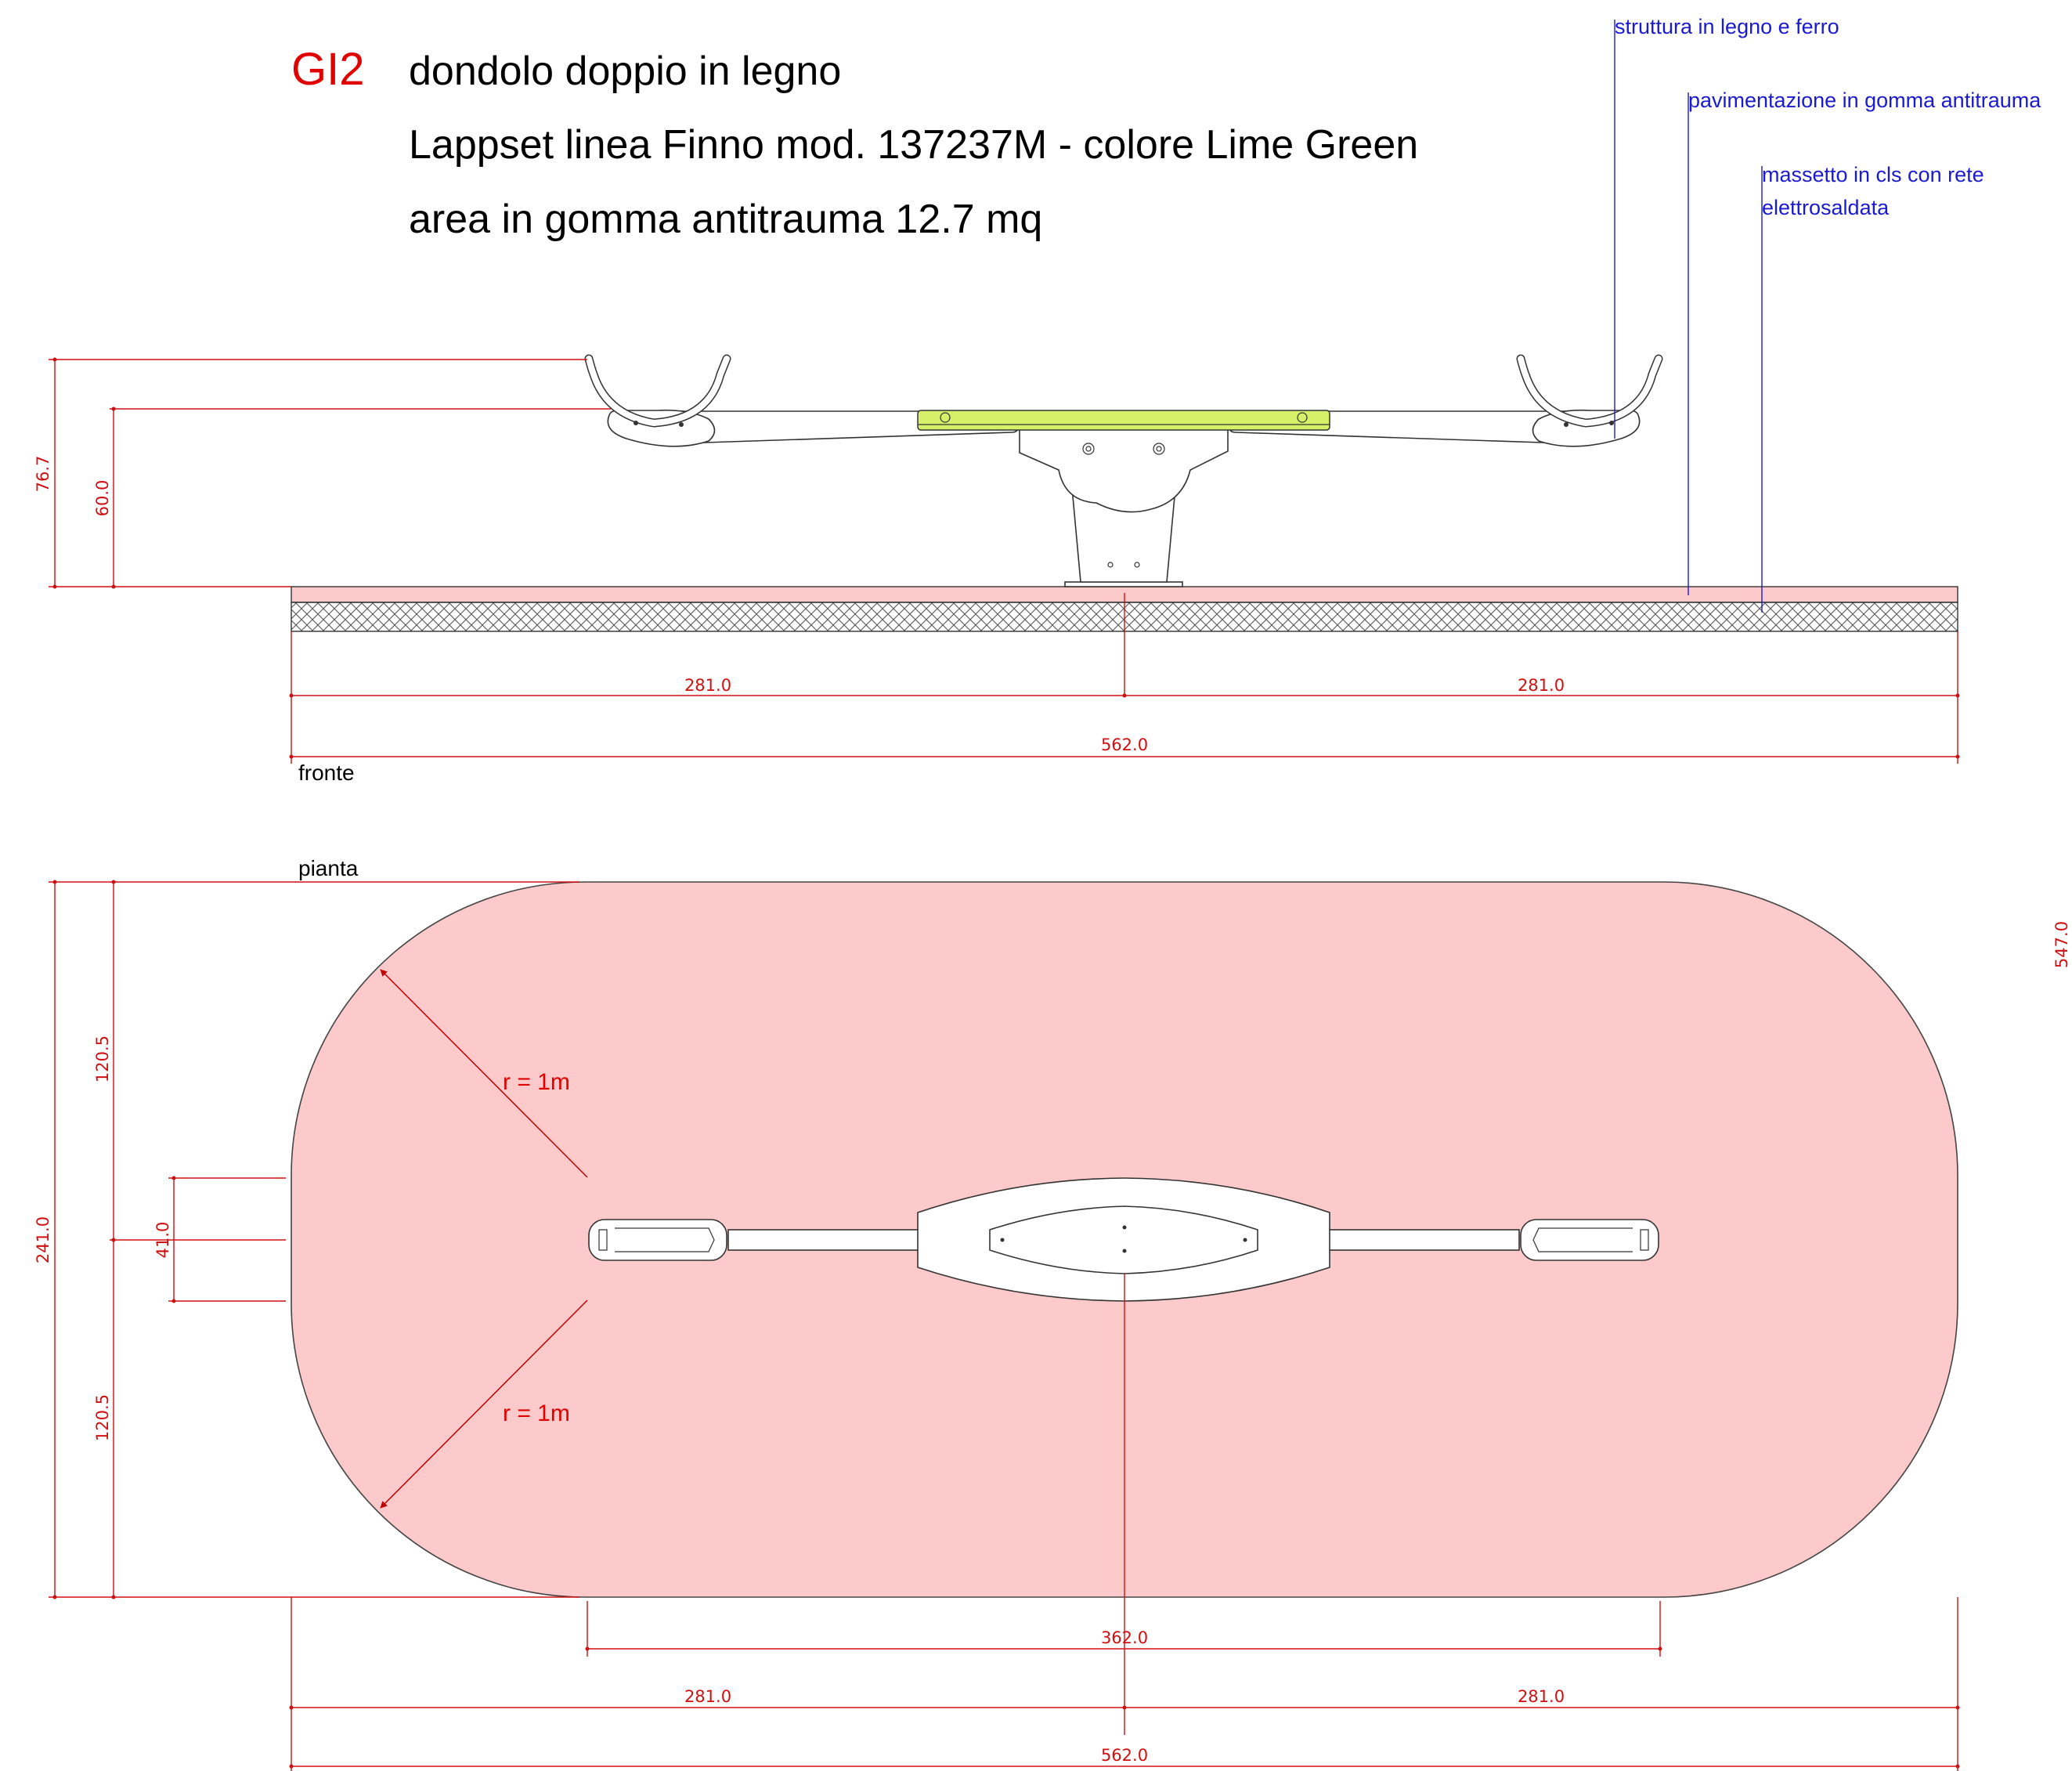 The image size is (2072, 1771). What do you see at coordinates (1123, 584) in the screenshot?
I see `base-plate` at bounding box center [1123, 584].